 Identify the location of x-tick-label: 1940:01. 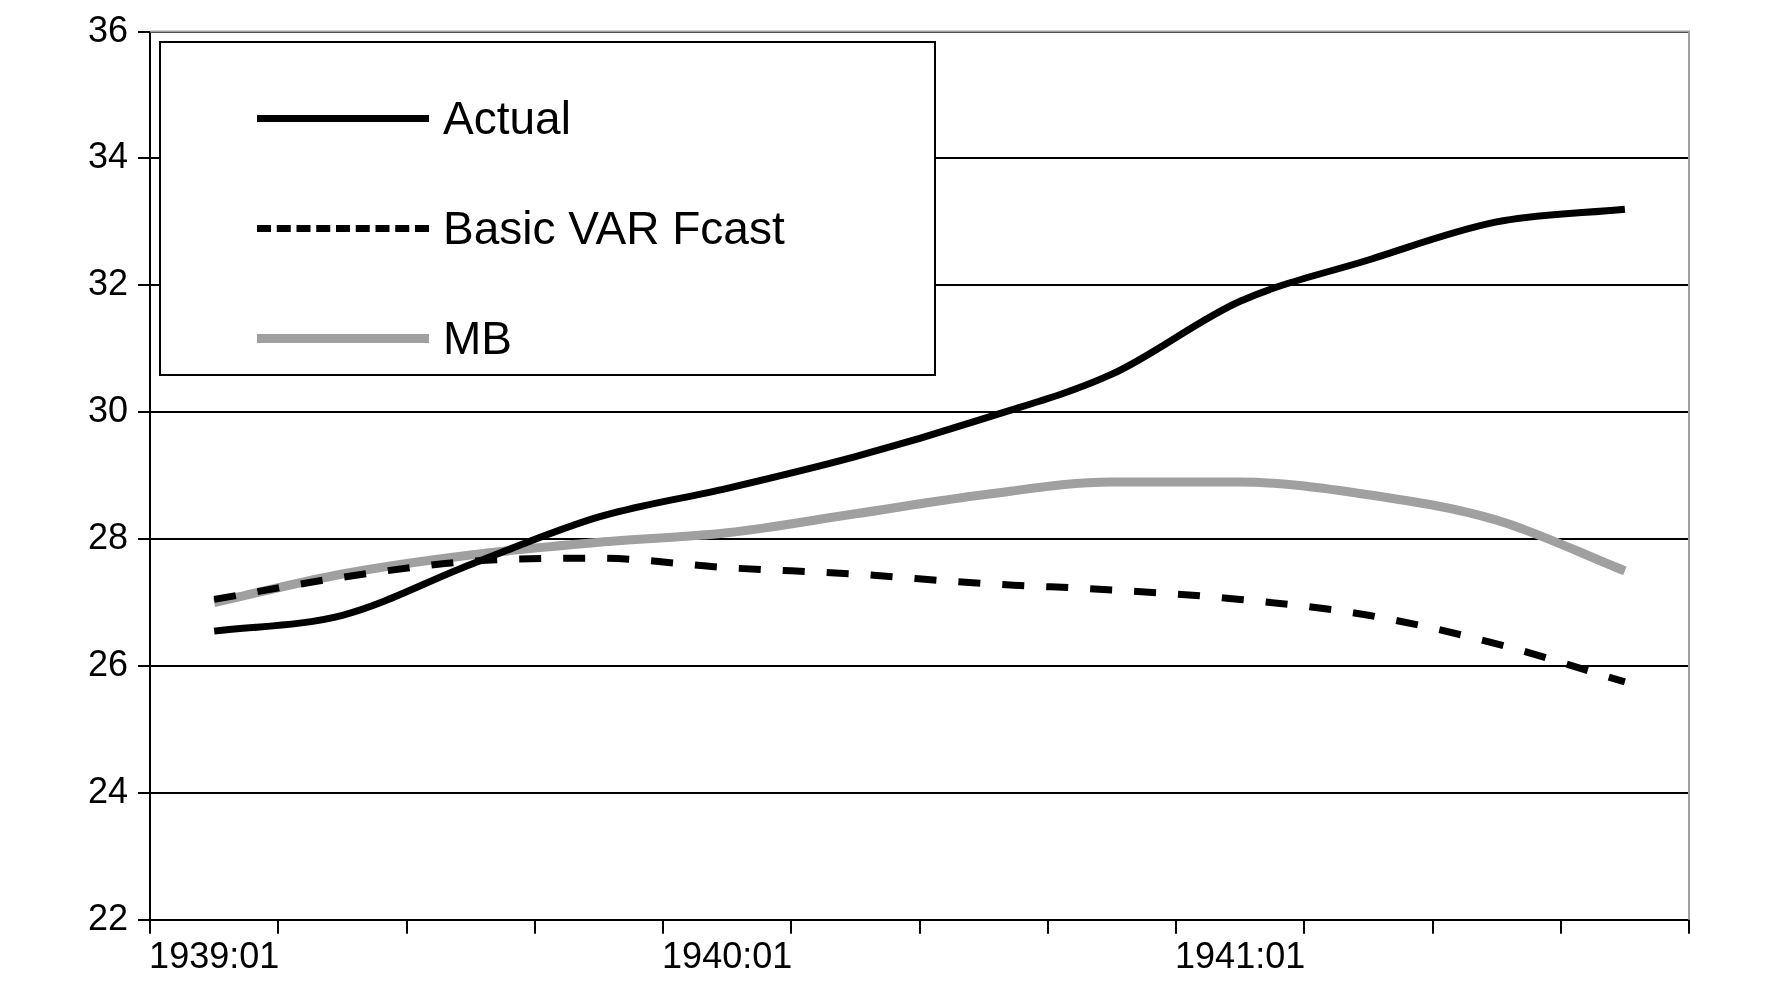
(727, 956).